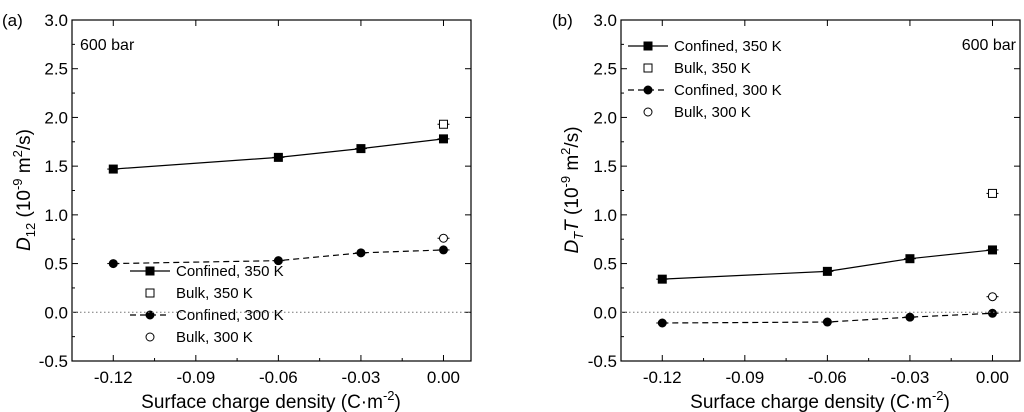  I want to click on series-a, so click(278, 194).